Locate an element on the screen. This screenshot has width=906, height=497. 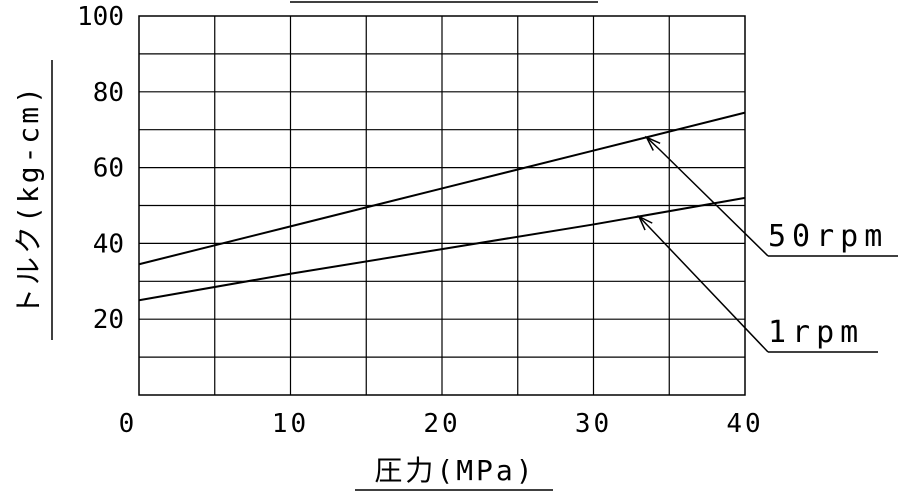
x-tick-label: 30 is located at coordinates (593, 424).